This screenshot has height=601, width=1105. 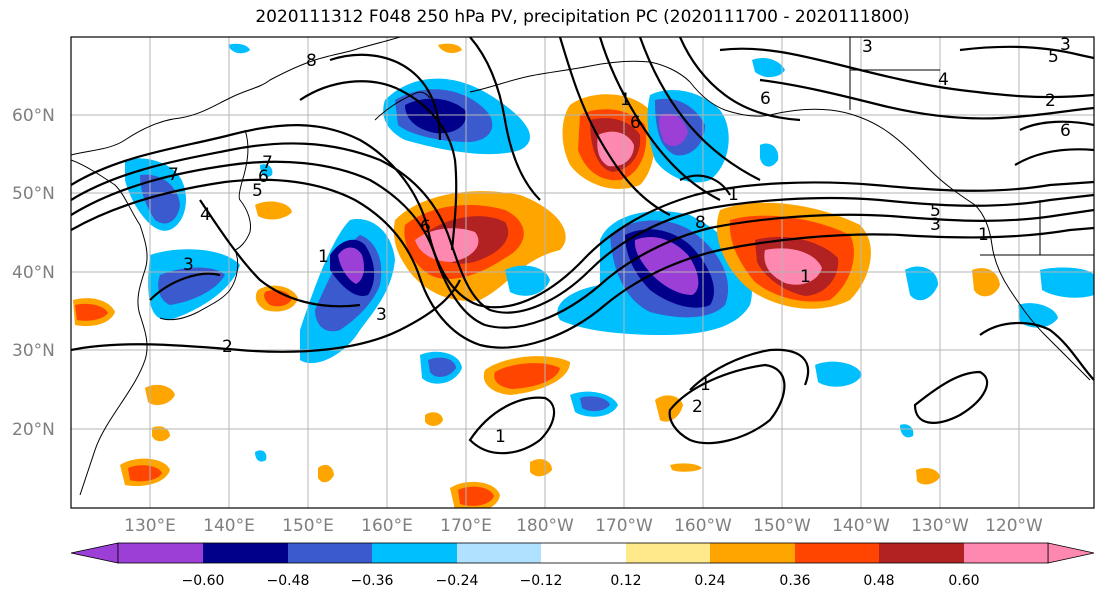 What do you see at coordinates (963, 581) in the screenshot?
I see `colorbar-tick-label: 0.60` at bounding box center [963, 581].